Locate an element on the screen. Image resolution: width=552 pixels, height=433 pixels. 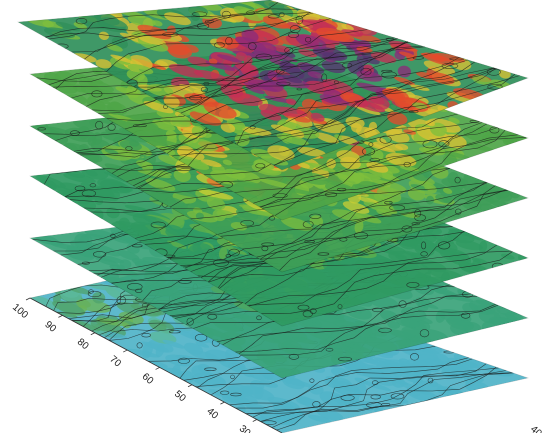
depth-tick-label: 40 is located at coordinates (212, 414).